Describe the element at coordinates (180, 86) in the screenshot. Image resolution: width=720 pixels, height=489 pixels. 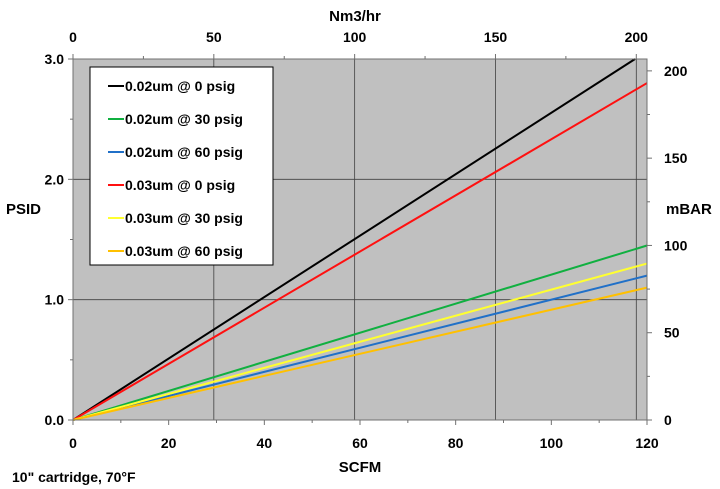
I see `legend-label-1: 0.02um @ 0 psig` at that location.